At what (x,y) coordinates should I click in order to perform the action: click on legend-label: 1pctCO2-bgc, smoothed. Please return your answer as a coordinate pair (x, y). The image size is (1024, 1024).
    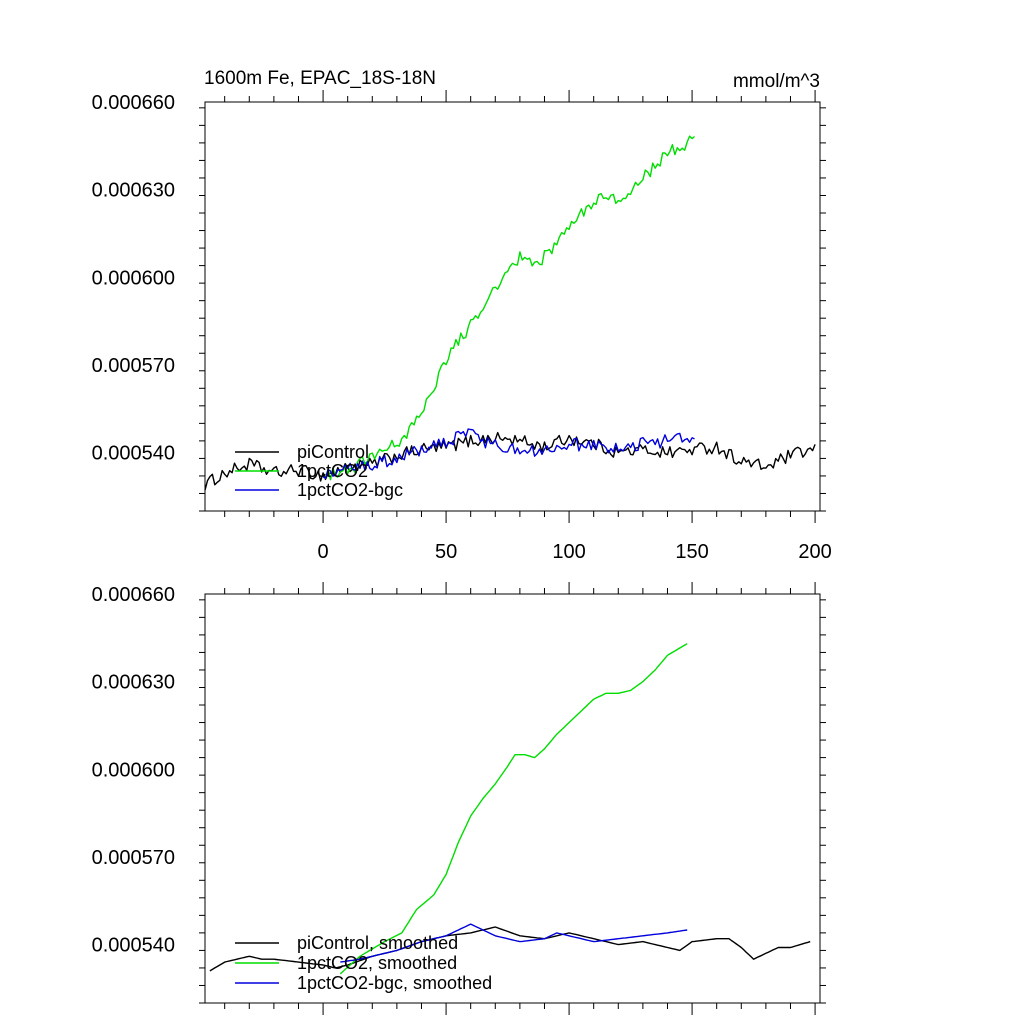
    Looking at the image, I should click on (394, 983).